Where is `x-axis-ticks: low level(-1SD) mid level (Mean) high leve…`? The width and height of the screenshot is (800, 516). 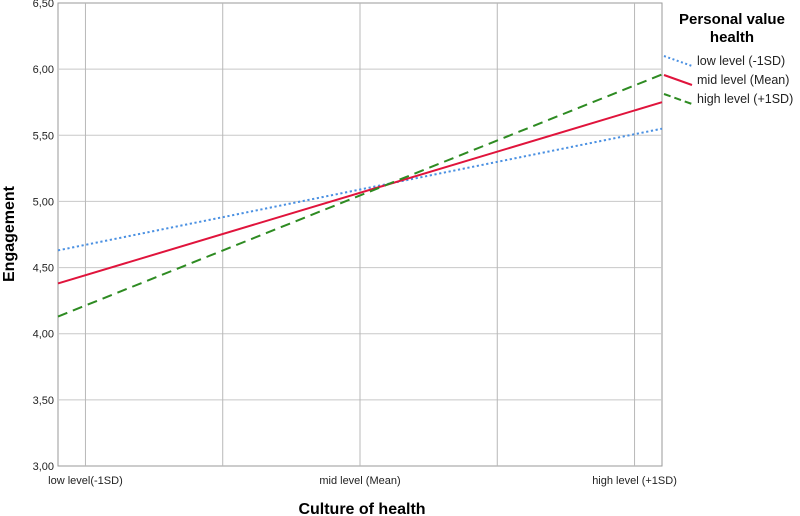 x-axis-ticks: low level(-1SD) mid level (Mean) high leve… is located at coordinates (362, 481).